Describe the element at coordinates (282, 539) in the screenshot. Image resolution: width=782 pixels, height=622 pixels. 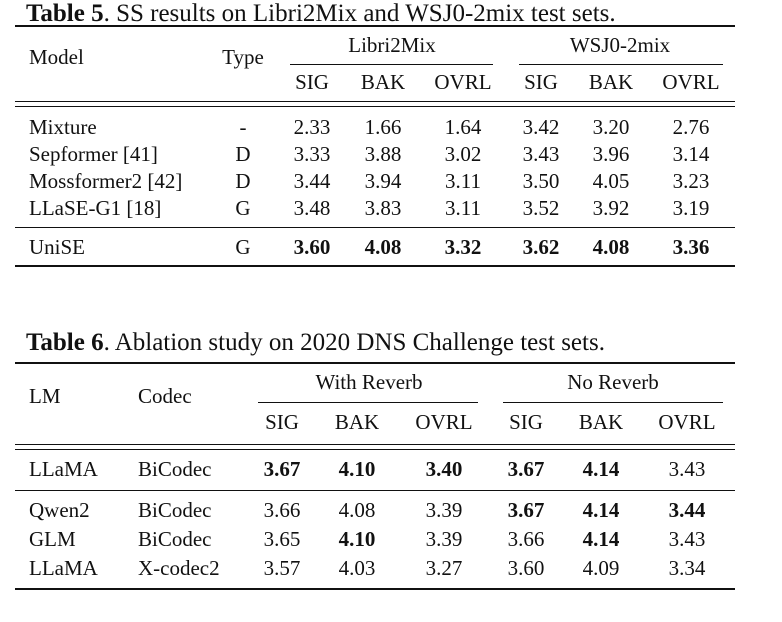
I see `table6-cell: 3.65` at that location.